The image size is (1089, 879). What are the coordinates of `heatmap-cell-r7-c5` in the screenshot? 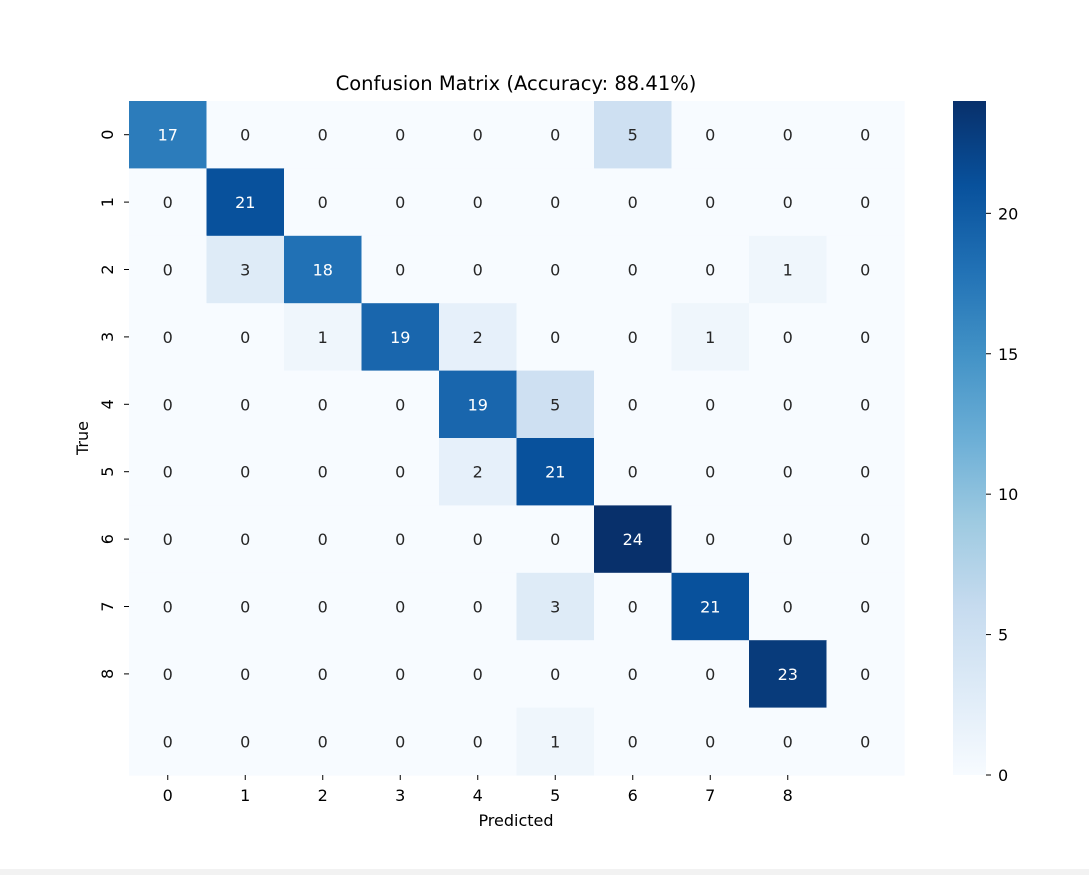 It's located at (555, 606).